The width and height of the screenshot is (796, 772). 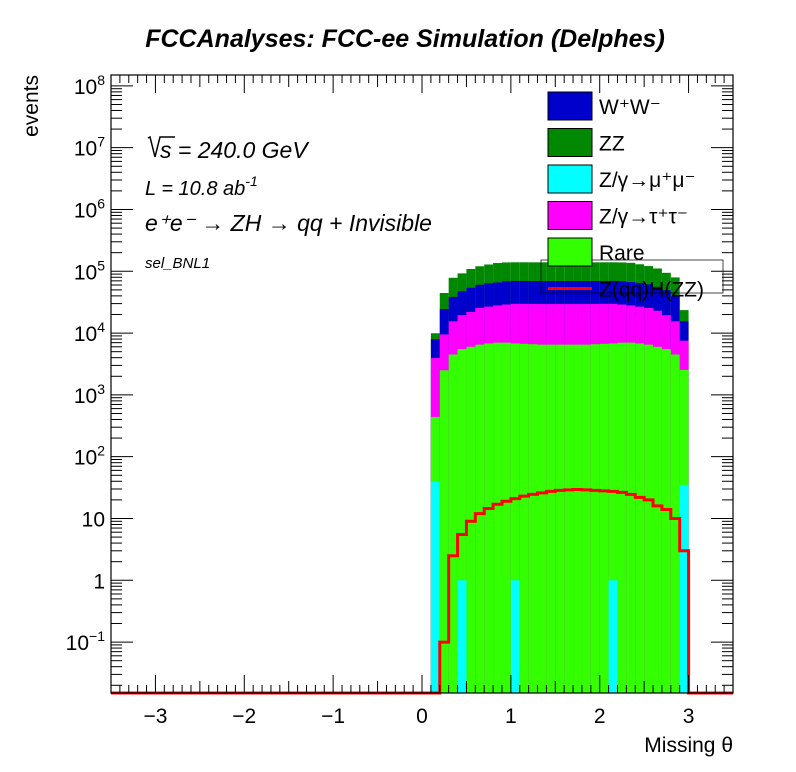 I want to click on selection-annotation: sel_BNL1, so click(x=177, y=263).